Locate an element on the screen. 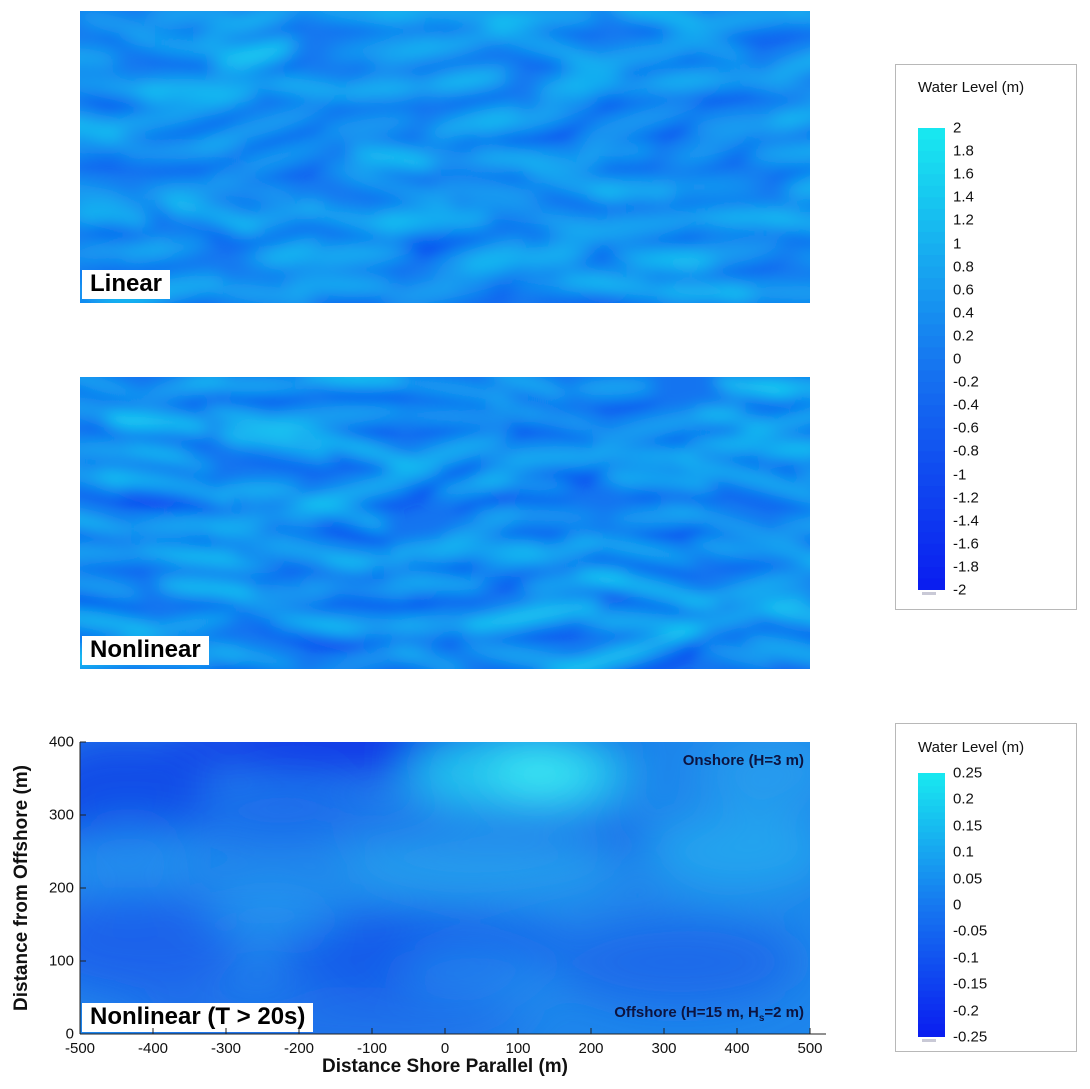 This screenshot has width=1090, height=1089. colorbar-1-tick-label: 0 is located at coordinates (957, 359).